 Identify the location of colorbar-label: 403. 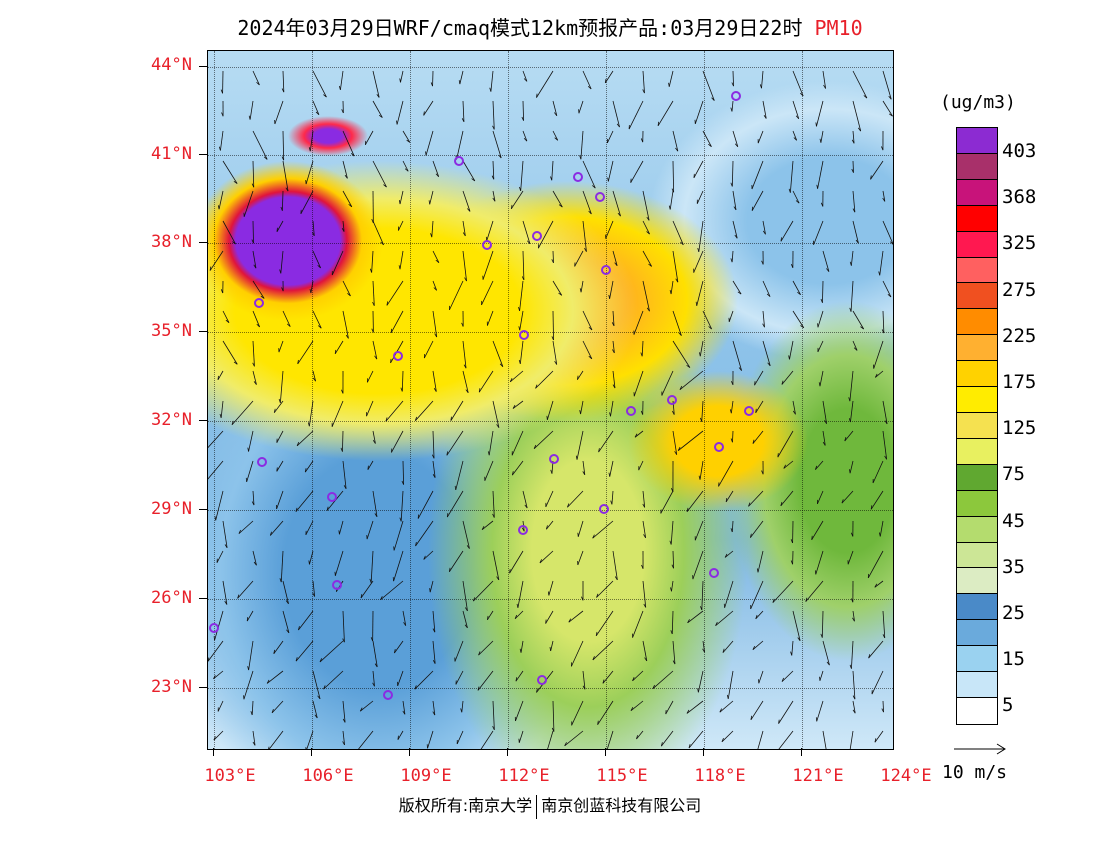
(1019, 151).